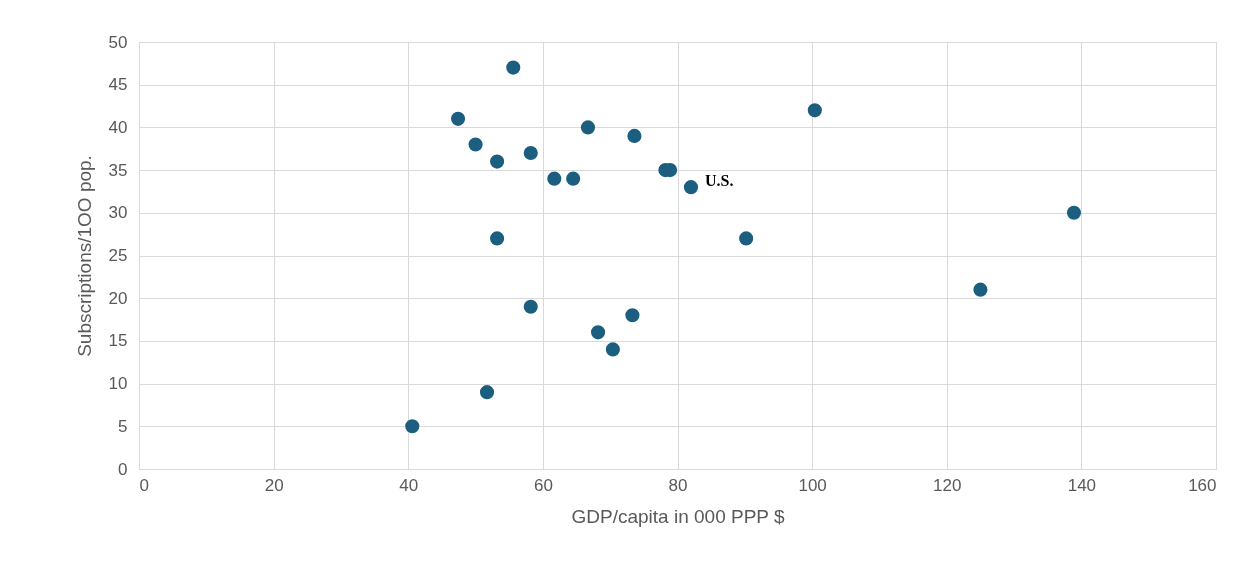 The height and width of the screenshot is (578, 1250). I want to click on y-tick-label: 40, so click(118, 127).